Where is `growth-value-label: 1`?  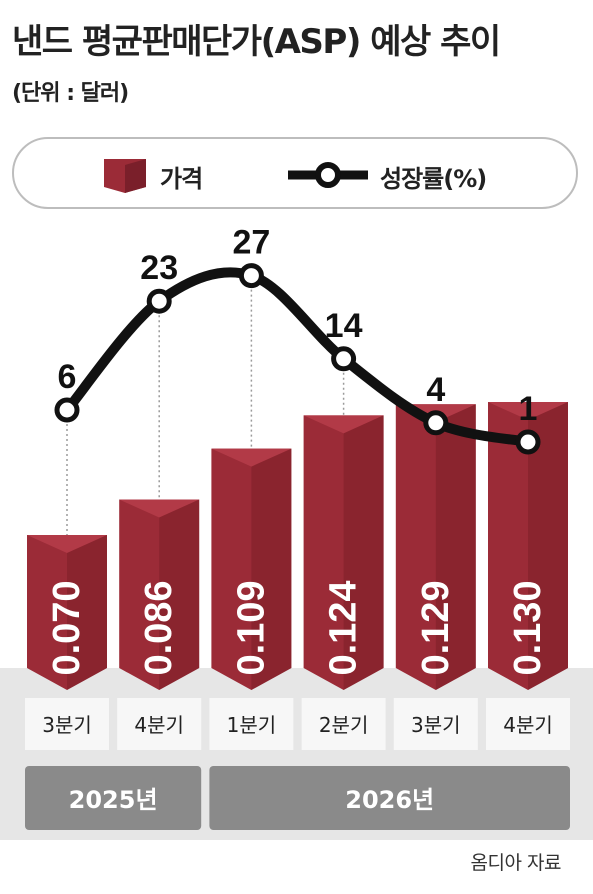 growth-value-label: 1 is located at coordinates (528, 409).